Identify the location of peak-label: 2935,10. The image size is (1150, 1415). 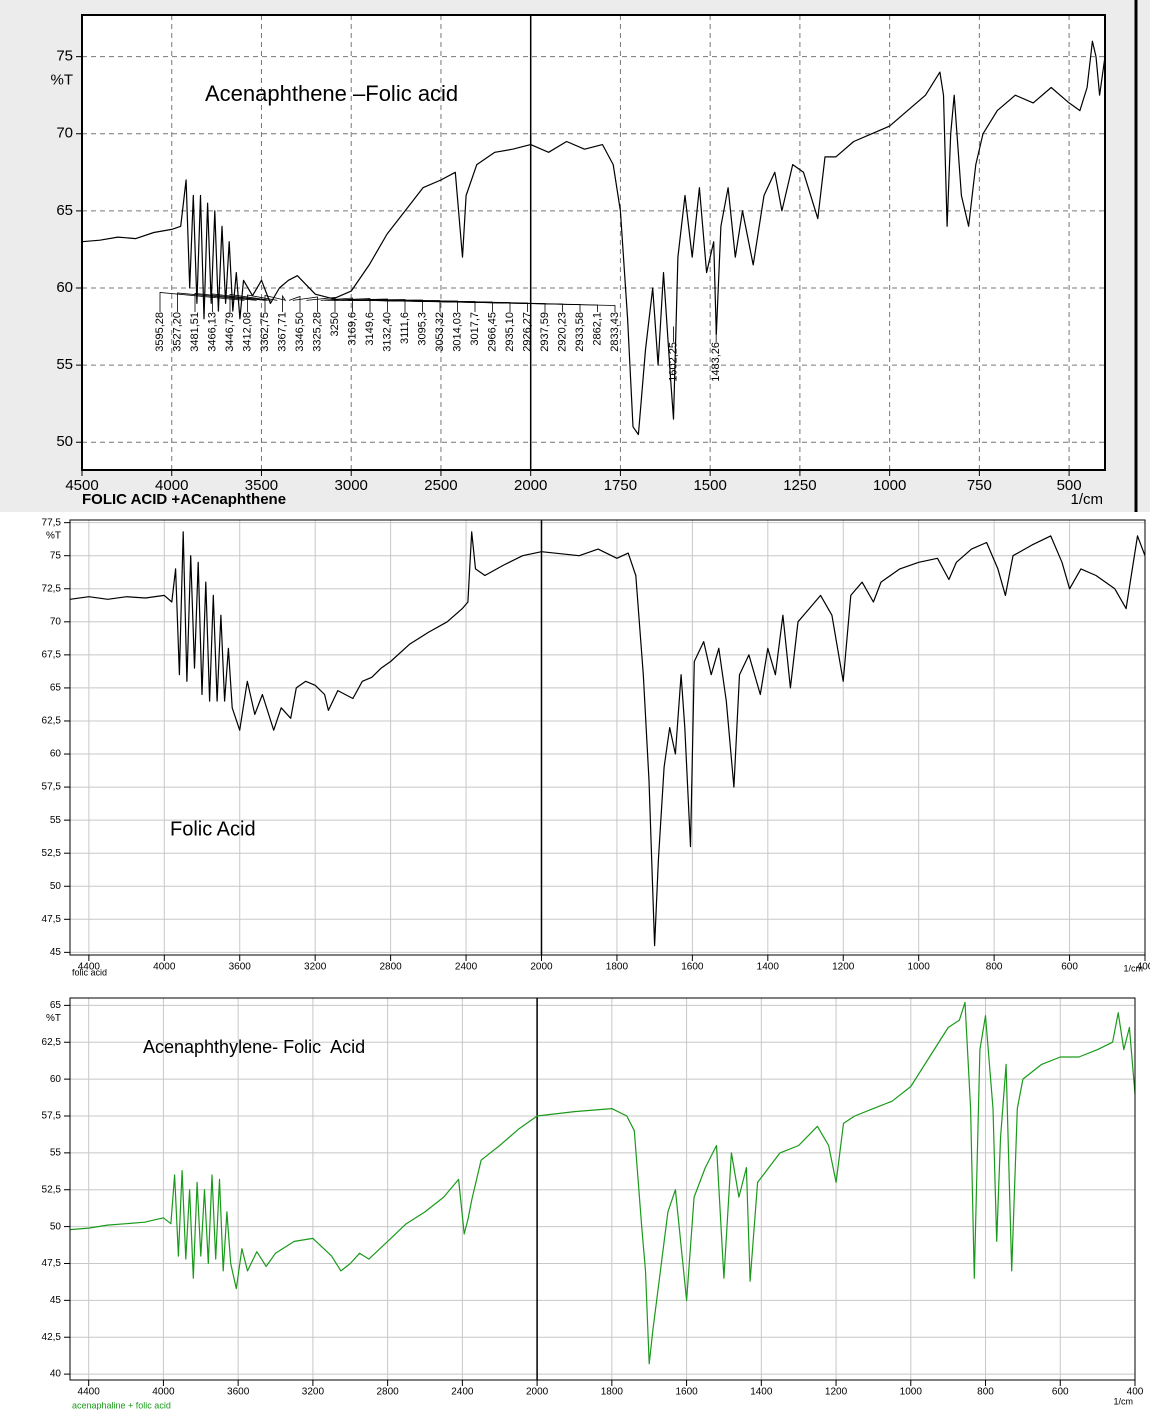
(510, 332).